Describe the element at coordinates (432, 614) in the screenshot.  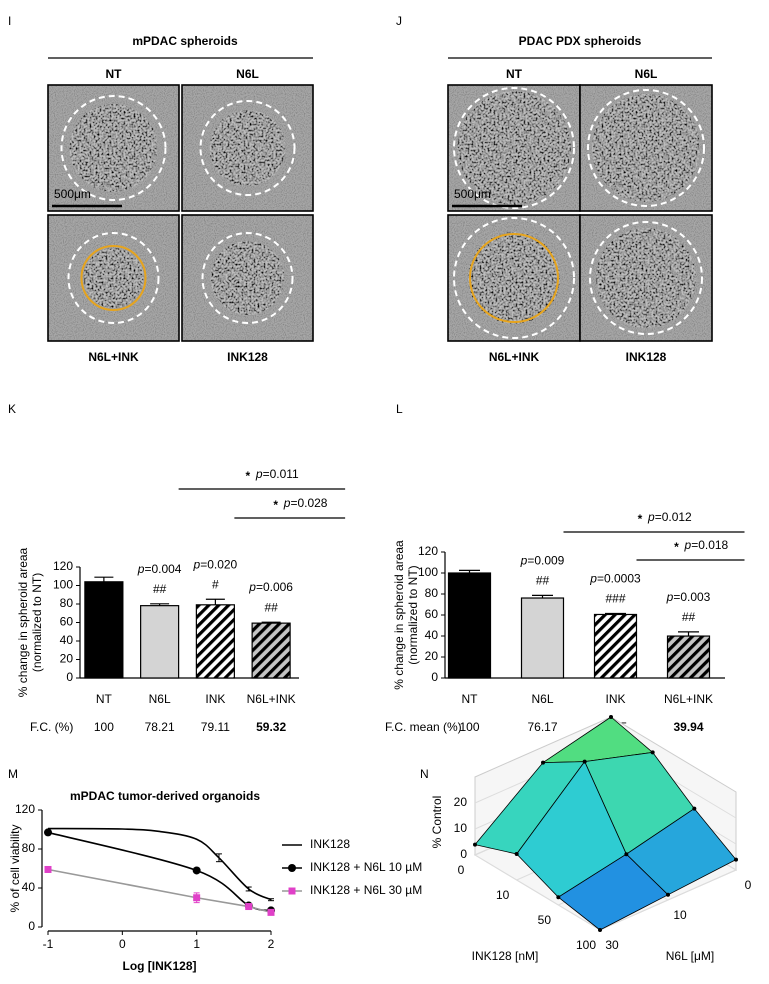
I see `y-tick-label: 60` at that location.